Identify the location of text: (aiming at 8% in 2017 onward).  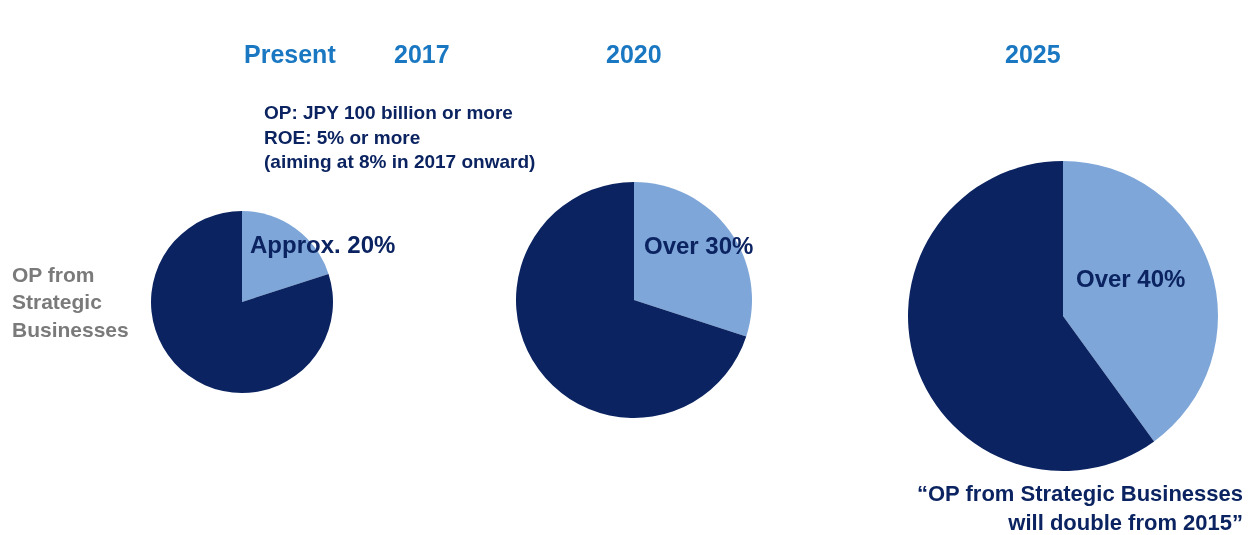
(400, 162).